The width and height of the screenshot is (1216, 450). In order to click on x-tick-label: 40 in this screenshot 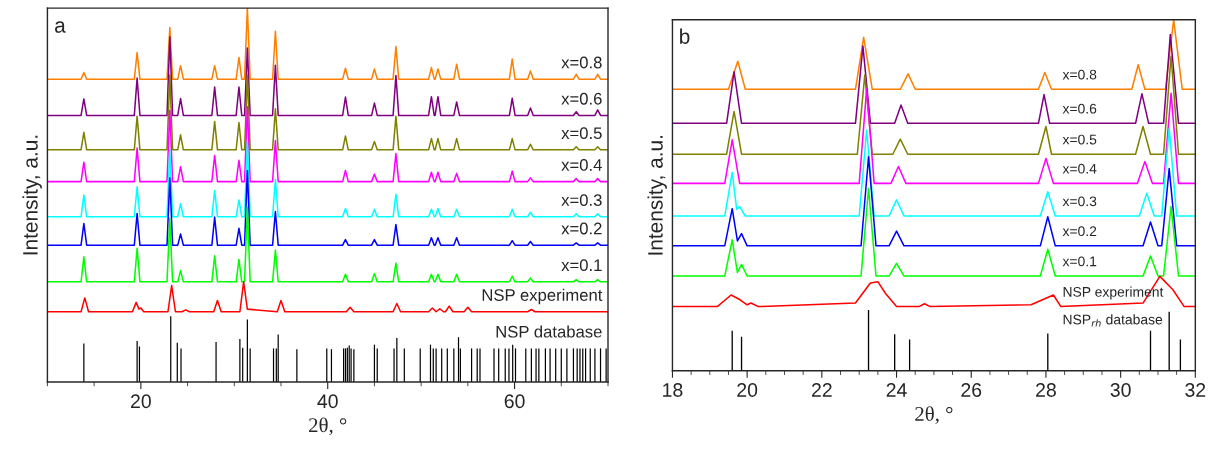, I will do `click(327, 401)`.